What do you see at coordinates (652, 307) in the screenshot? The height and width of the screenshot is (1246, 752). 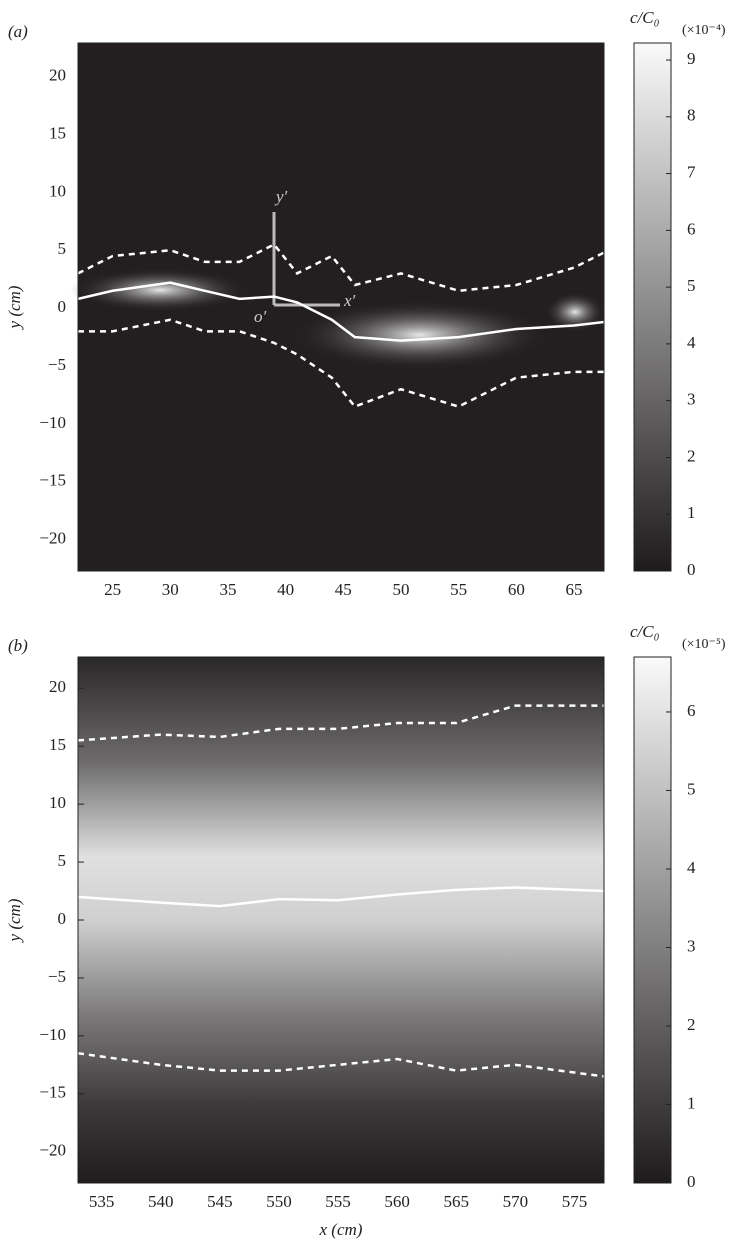 I see `colorbar-a` at bounding box center [652, 307].